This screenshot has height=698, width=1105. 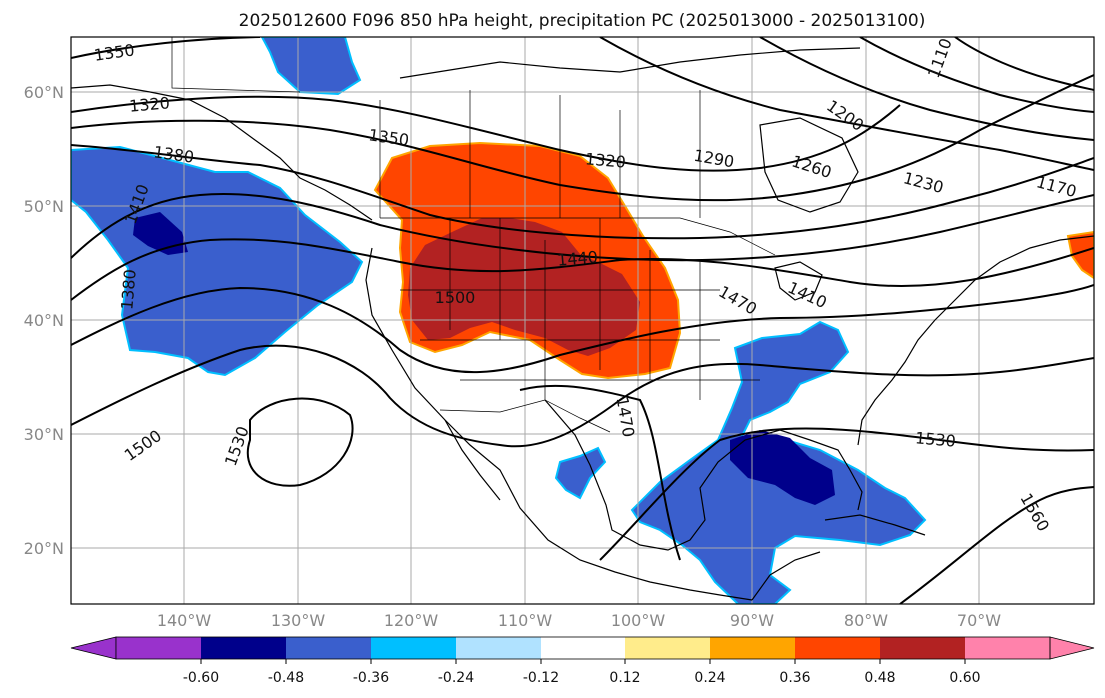 I want to click on gulf-strong-negative, so click(x=782, y=467).